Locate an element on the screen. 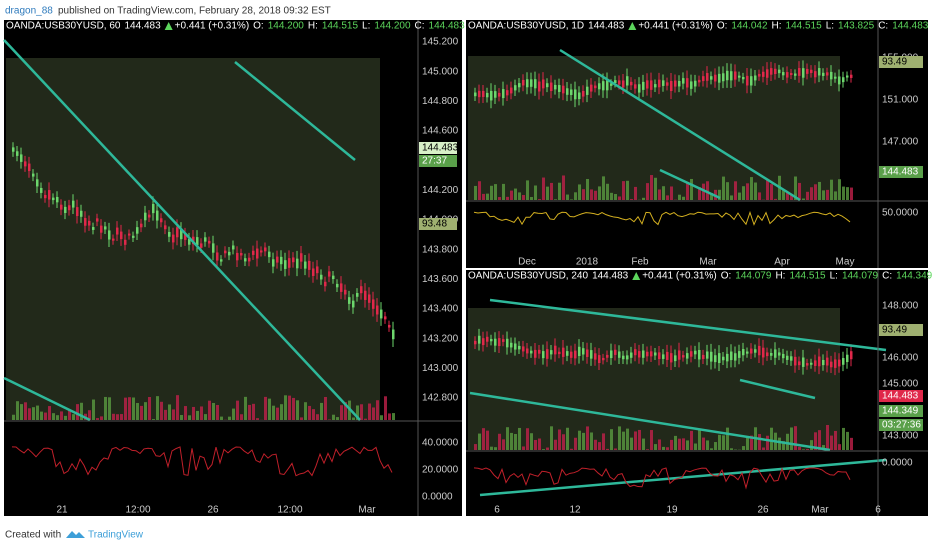  author: dragon_88 is located at coordinates (29, 11).